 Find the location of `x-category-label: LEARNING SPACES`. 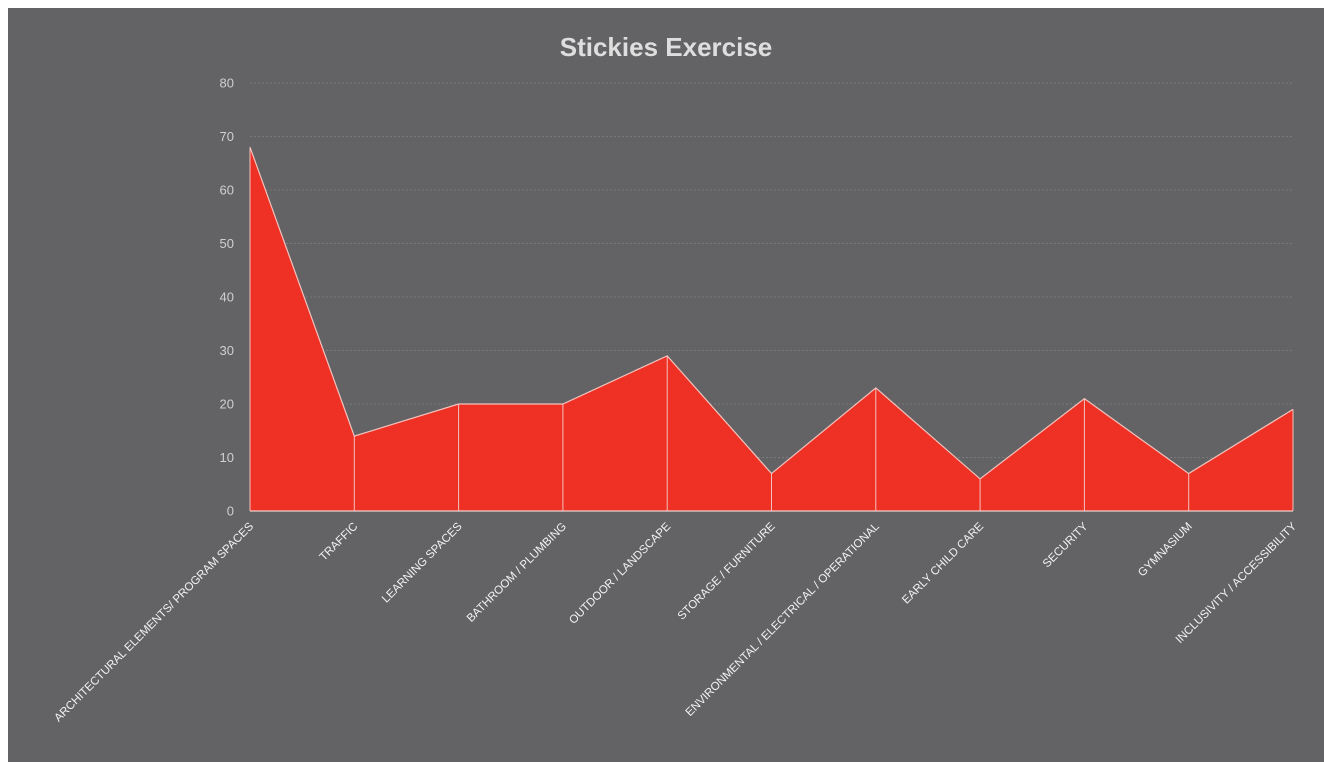

x-category-label: LEARNING SPACES is located at coordinates (422, 562).